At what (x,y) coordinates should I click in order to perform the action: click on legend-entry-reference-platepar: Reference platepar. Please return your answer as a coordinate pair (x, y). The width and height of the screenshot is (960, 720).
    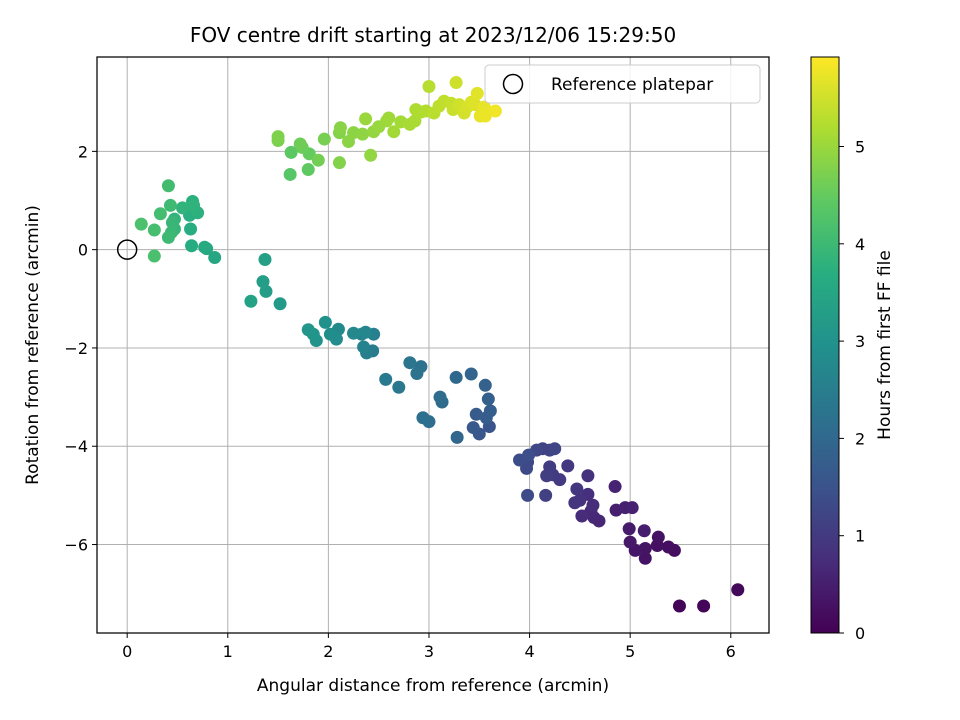
    Looking at the image, I should click on (632, 85).